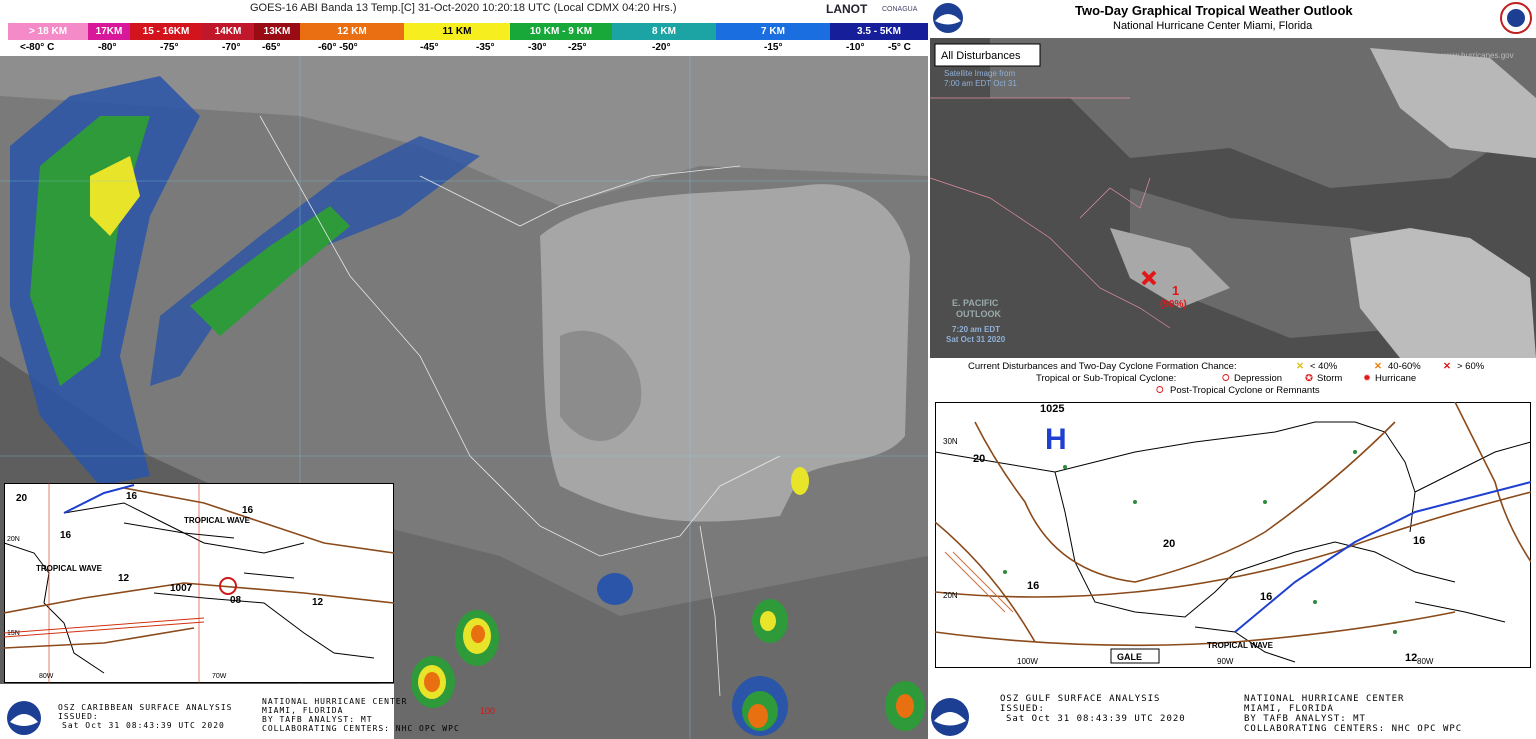 The height and width of the screenshot is (739, 1536). Describe the element at coordinates (664, 31) in the screenshot. I see `height-key: 8 KM` at that location.